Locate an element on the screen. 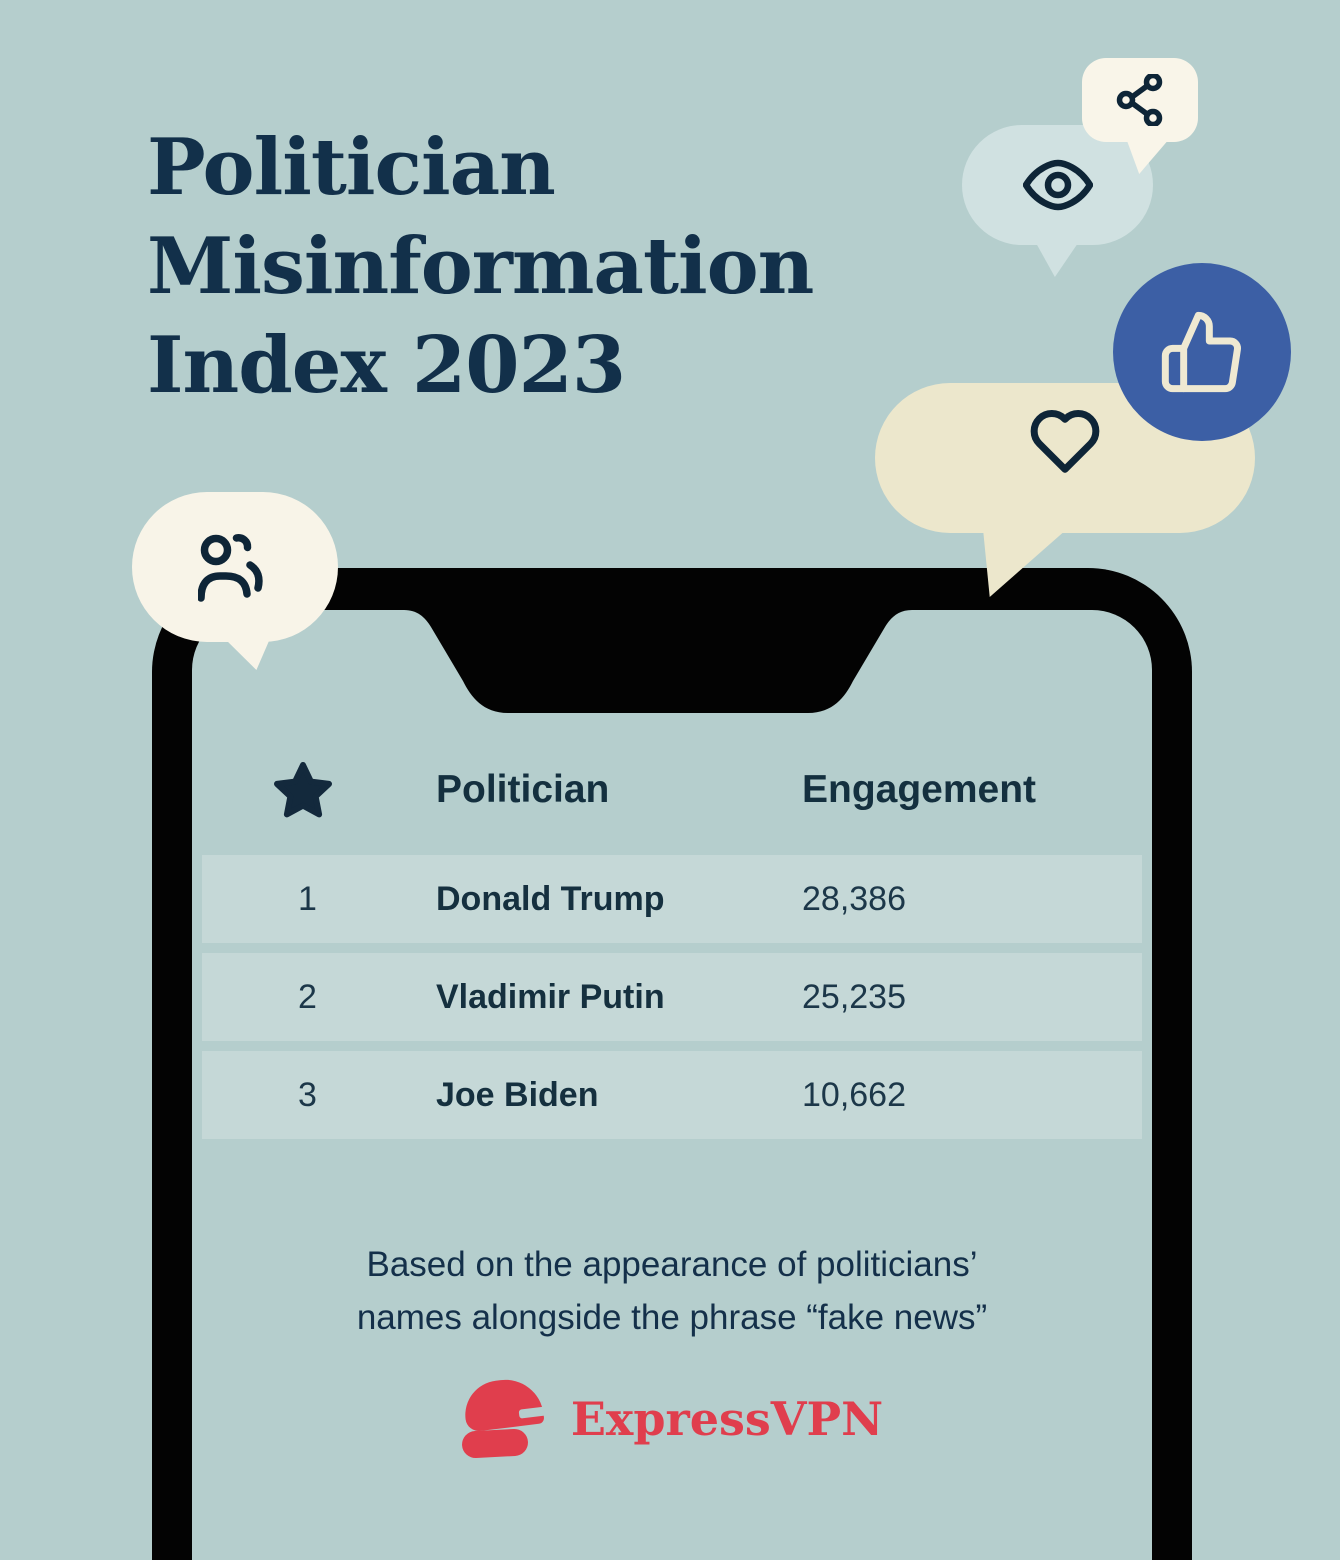 Image resolution: width=1340 pixels, height=1560 pixels. expressvpn-logo-icon is located at coordinates (504, 1417).